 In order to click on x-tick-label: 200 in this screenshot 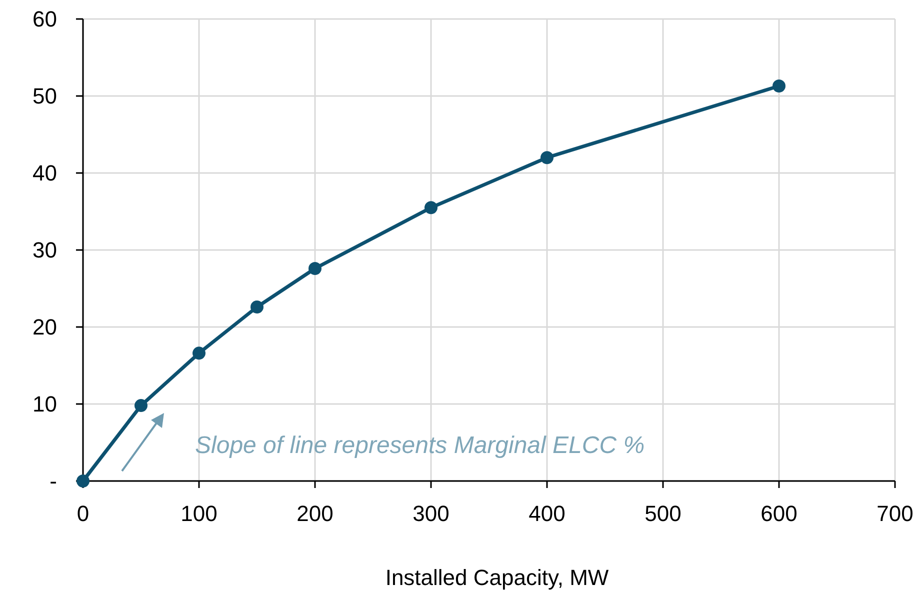, I will do `click(315, 513)`.